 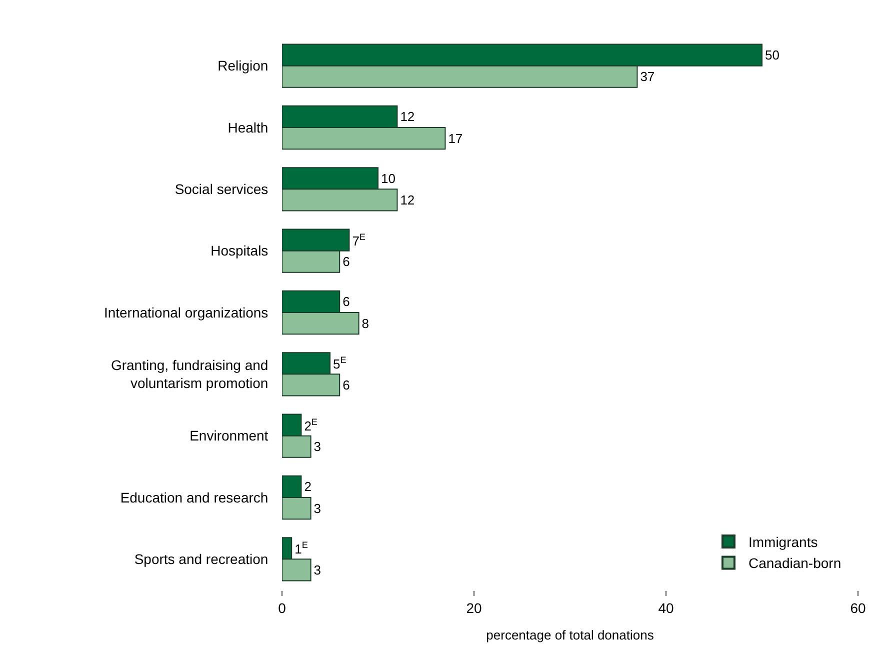 I want to click on y-tick-label: Education and research, so click(x=194, y=497).